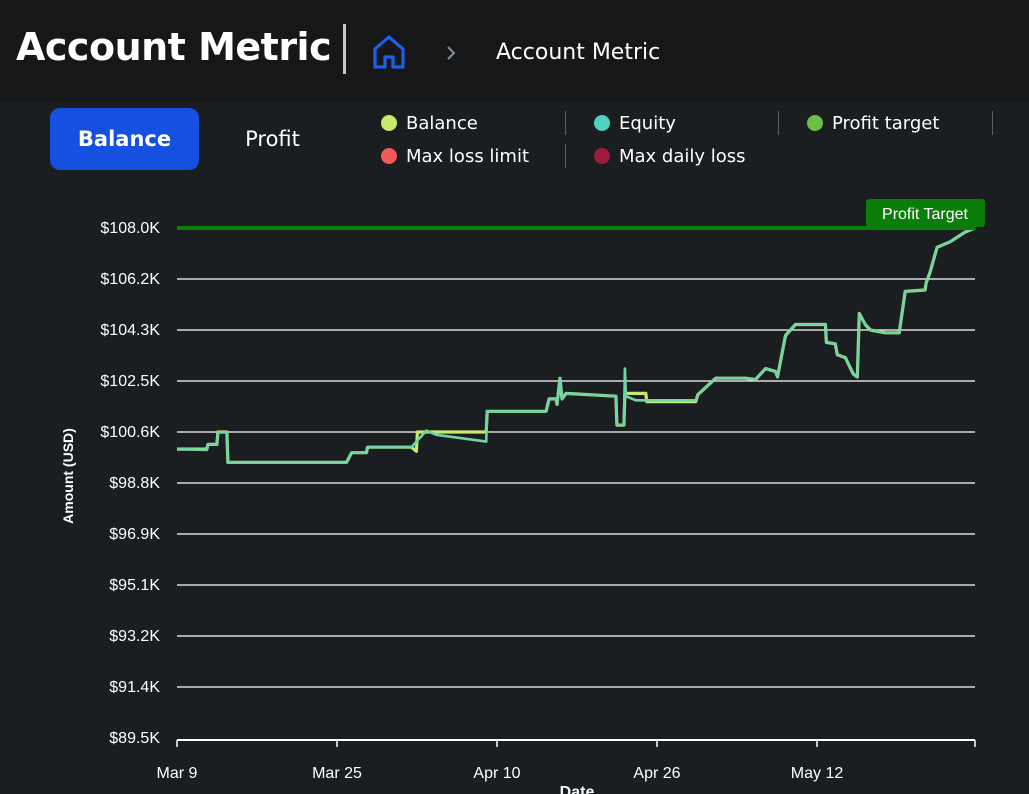 Image resolution: width=1029 pixels, height=794 pixels. I want to click on legend-dot-max-loss-limit, so click(389, 156).